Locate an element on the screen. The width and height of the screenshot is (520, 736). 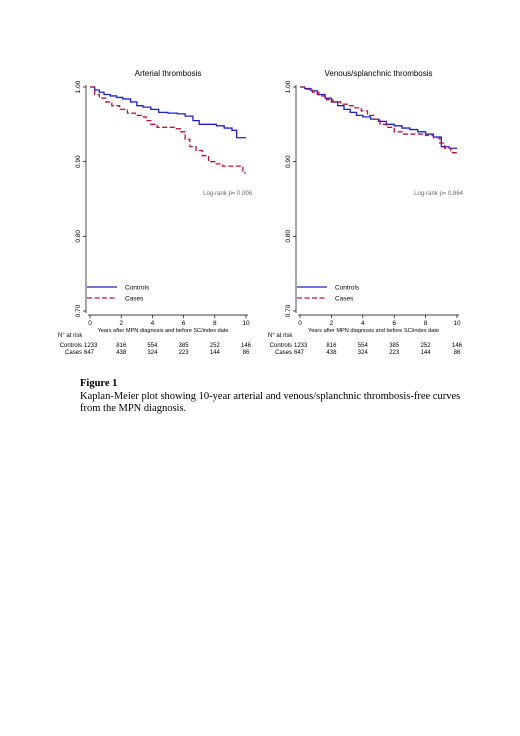
panel-2-x-tick-label: 10 is located at coordinates (457, 323).